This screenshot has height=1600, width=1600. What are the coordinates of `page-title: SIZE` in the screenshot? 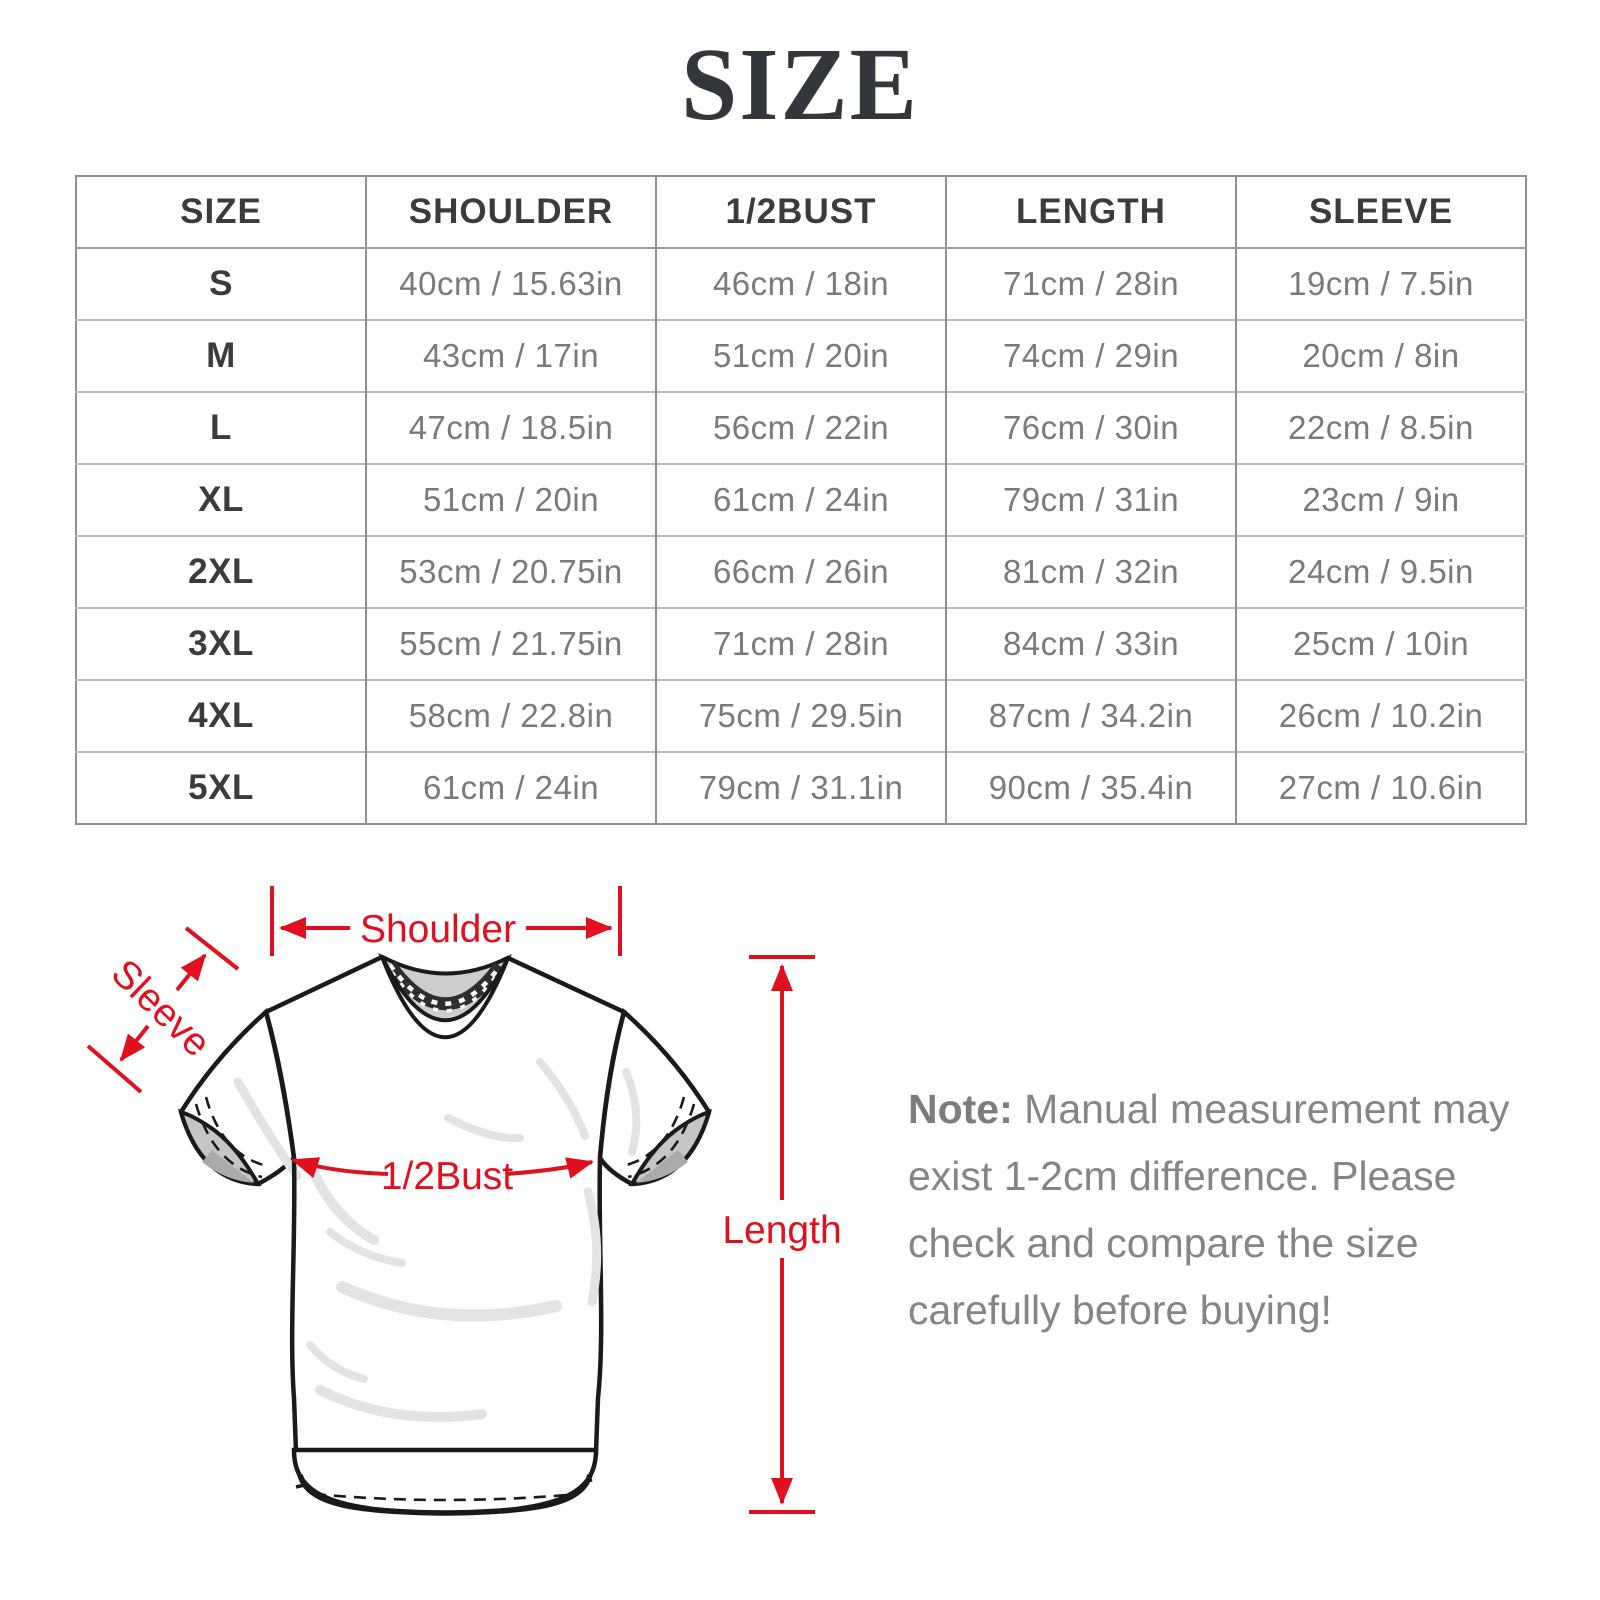 It's located at (800, 84).